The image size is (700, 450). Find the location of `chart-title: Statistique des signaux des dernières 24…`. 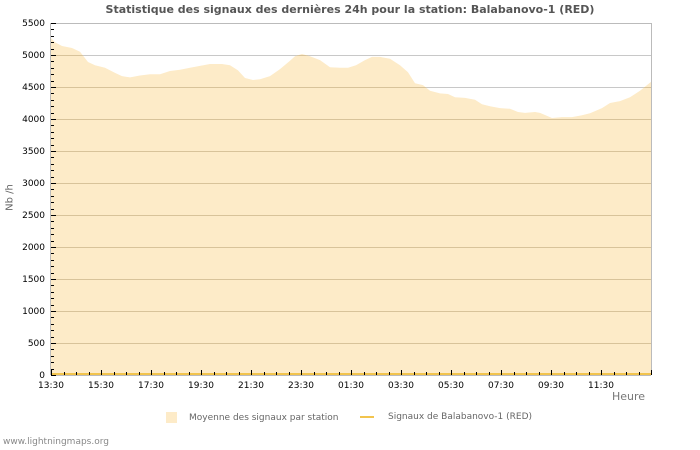

chart-title: Statistique des signaux des dernières 24… is located at coordinates (350, 9).